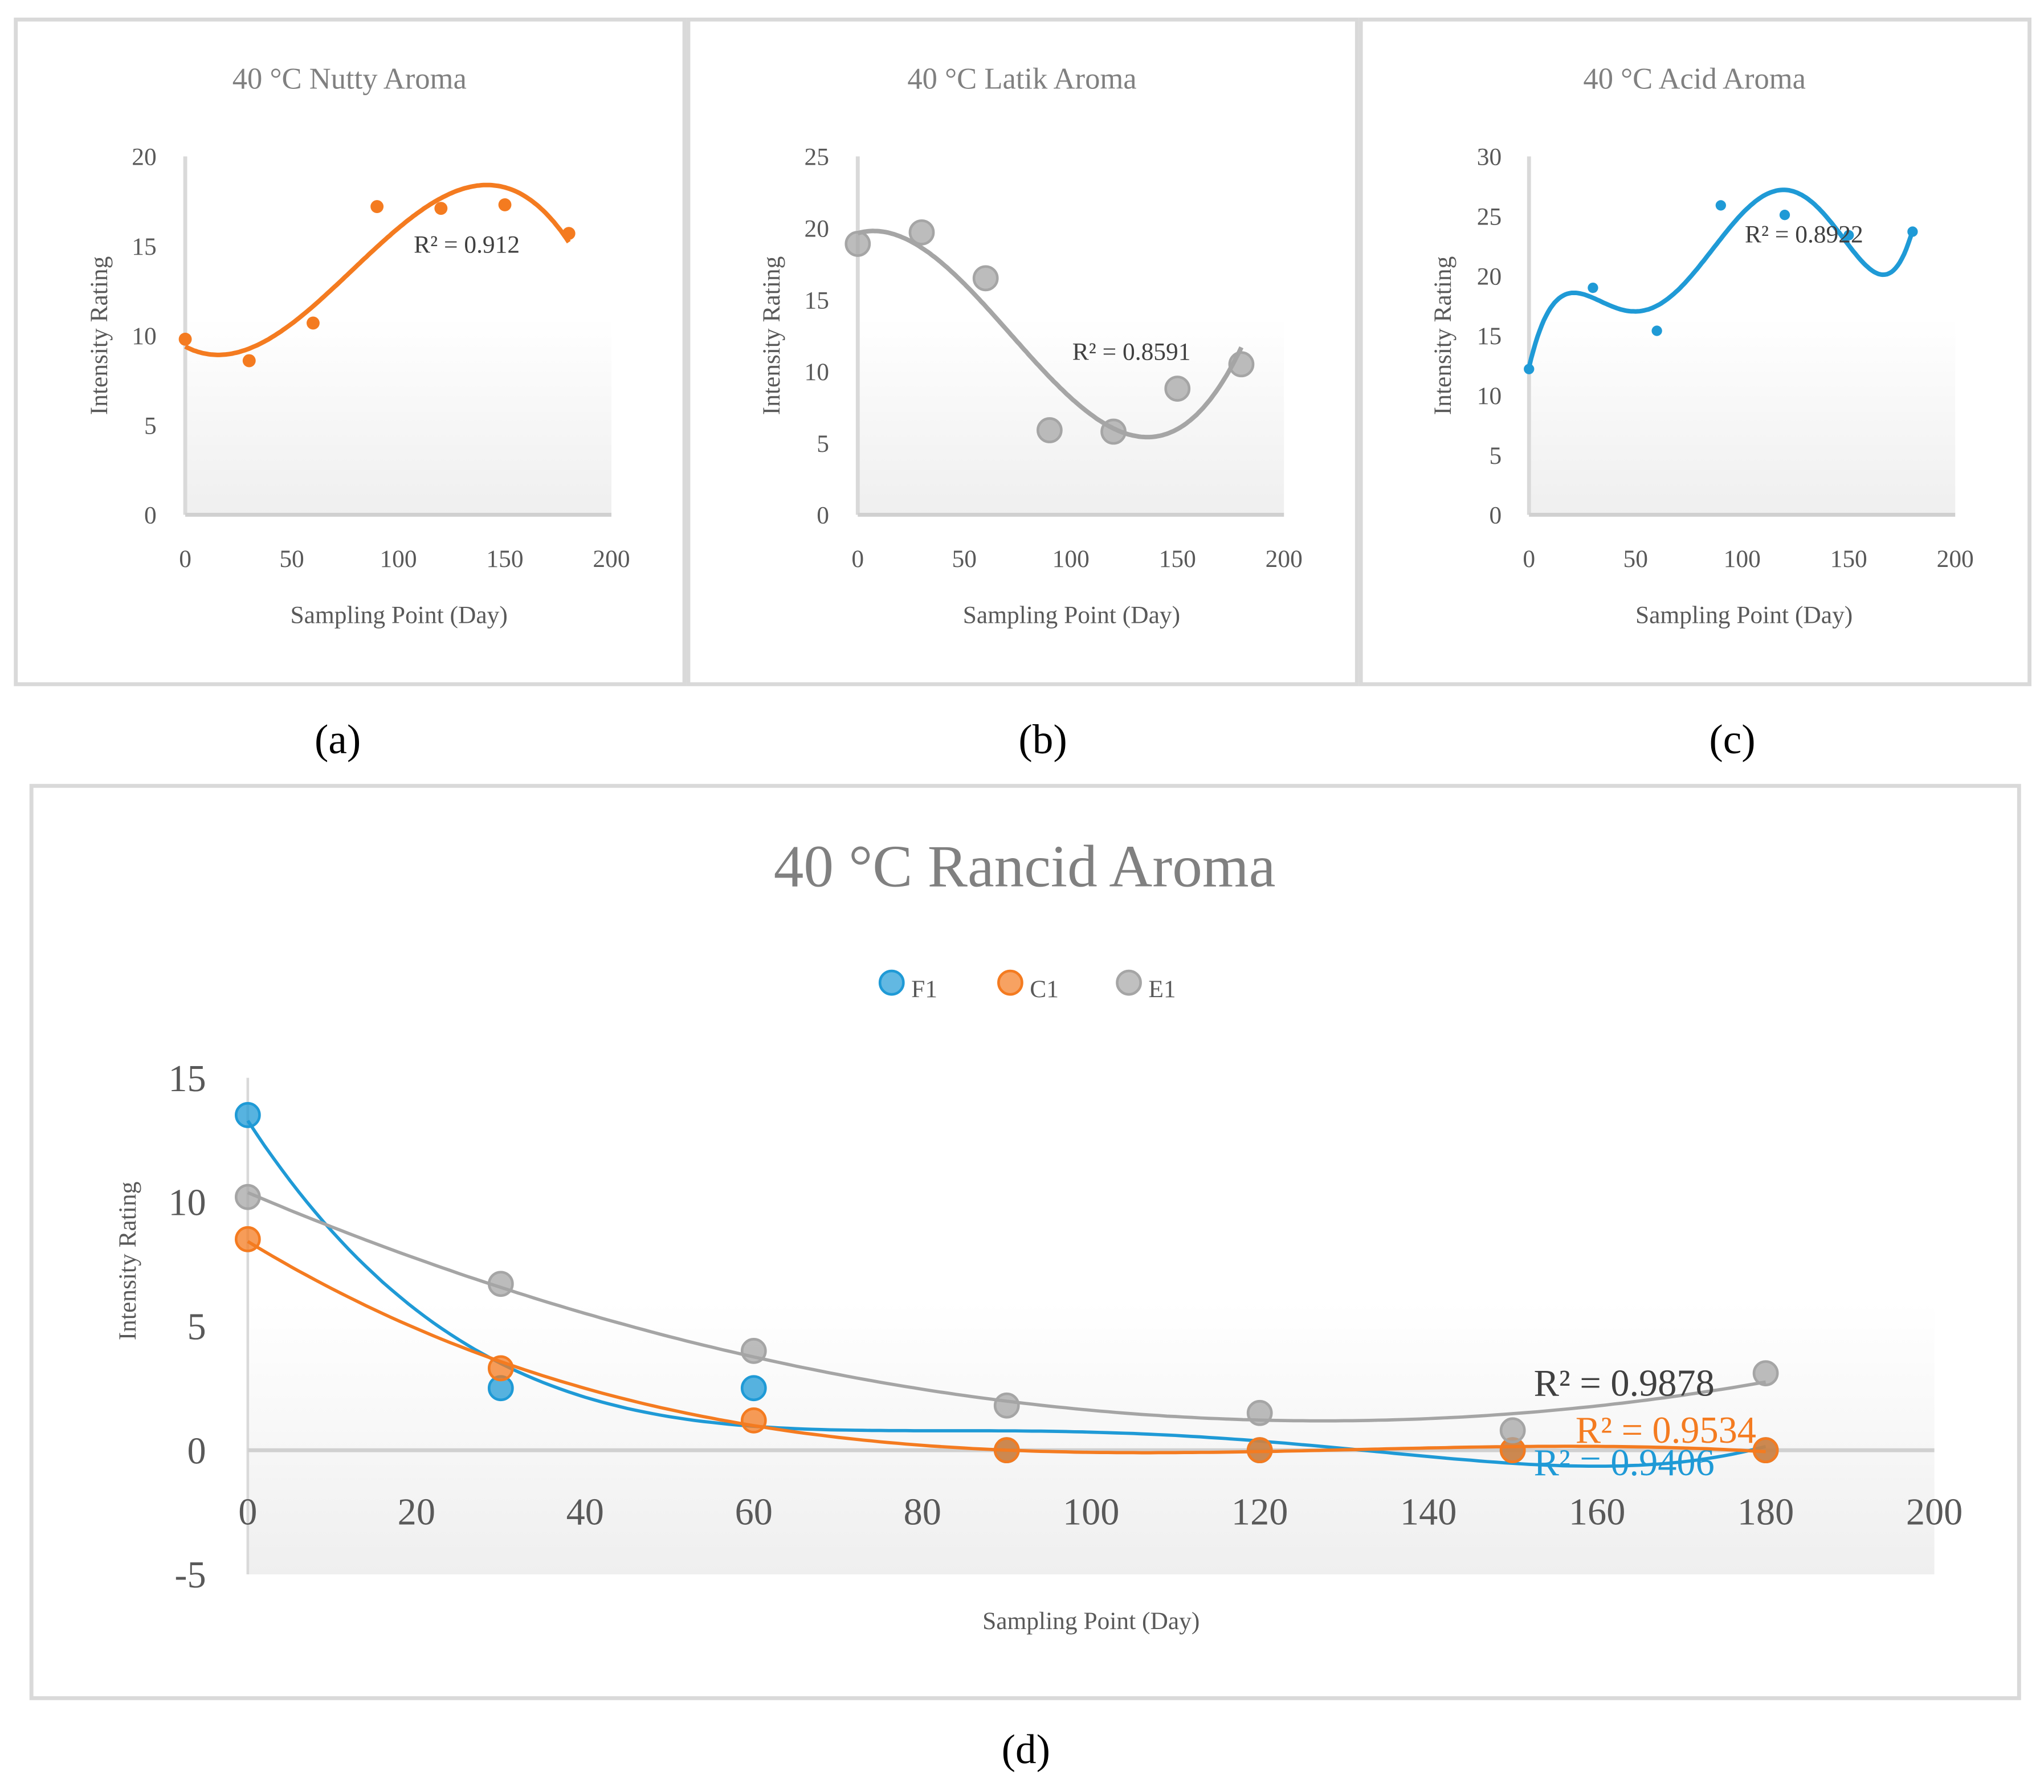 Image resolution: width=2044 pixels, height=1792 pixels. I want to click on r2-label-Acid: R² = 0.8922, so click(1804, 234).